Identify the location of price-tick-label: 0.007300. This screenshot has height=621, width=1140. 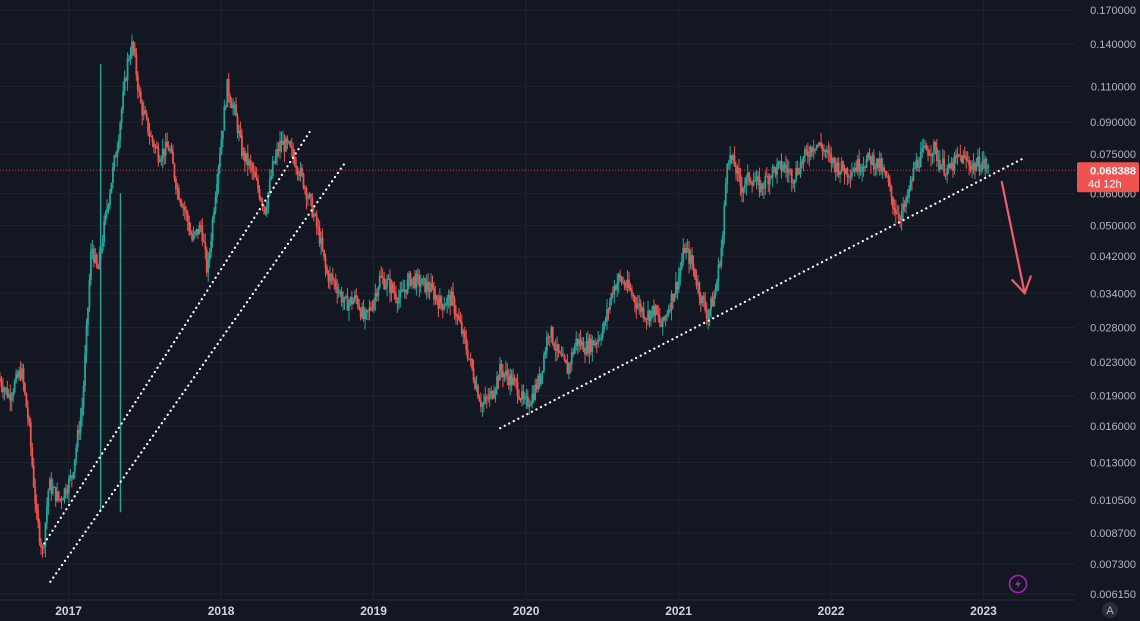
(1113, 565).